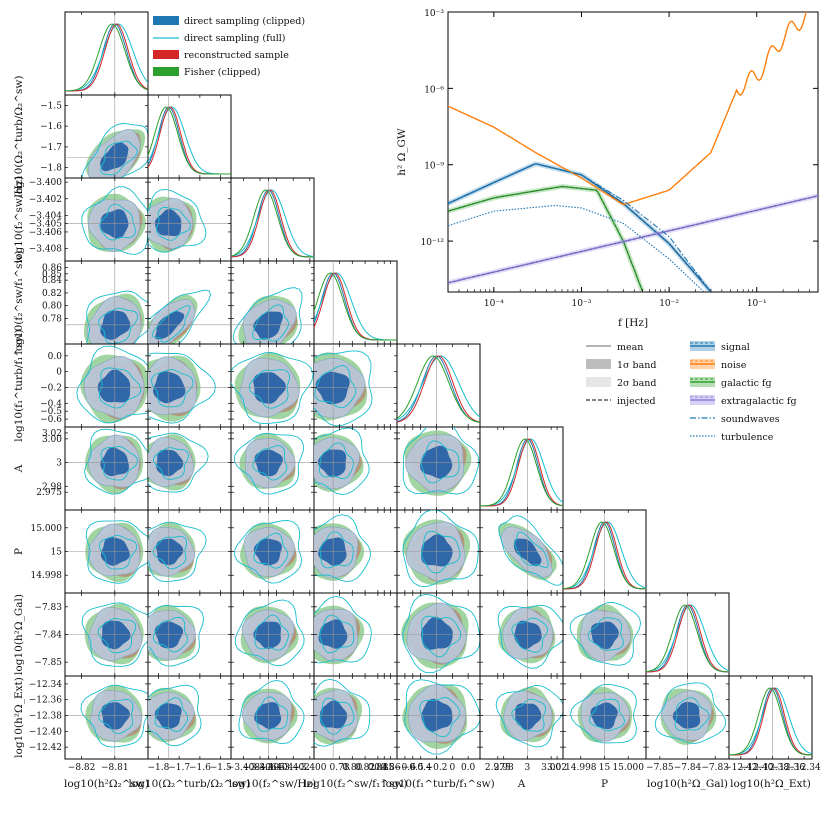 The height and width of the screenshot is (830, 830). Describe the element at coordinates (402, 152) in the screenshot. I see `spectrum-y-label: h² Ω_GW` at that location.